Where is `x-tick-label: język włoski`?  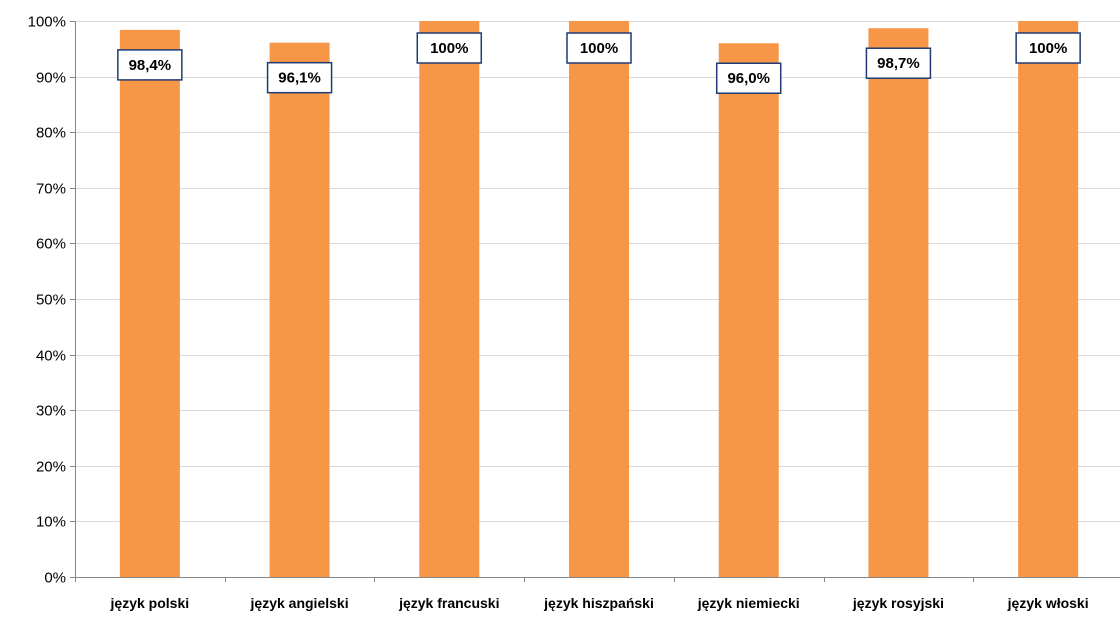
x-tick-label: język włoski is located at coordinates (1048, 603).